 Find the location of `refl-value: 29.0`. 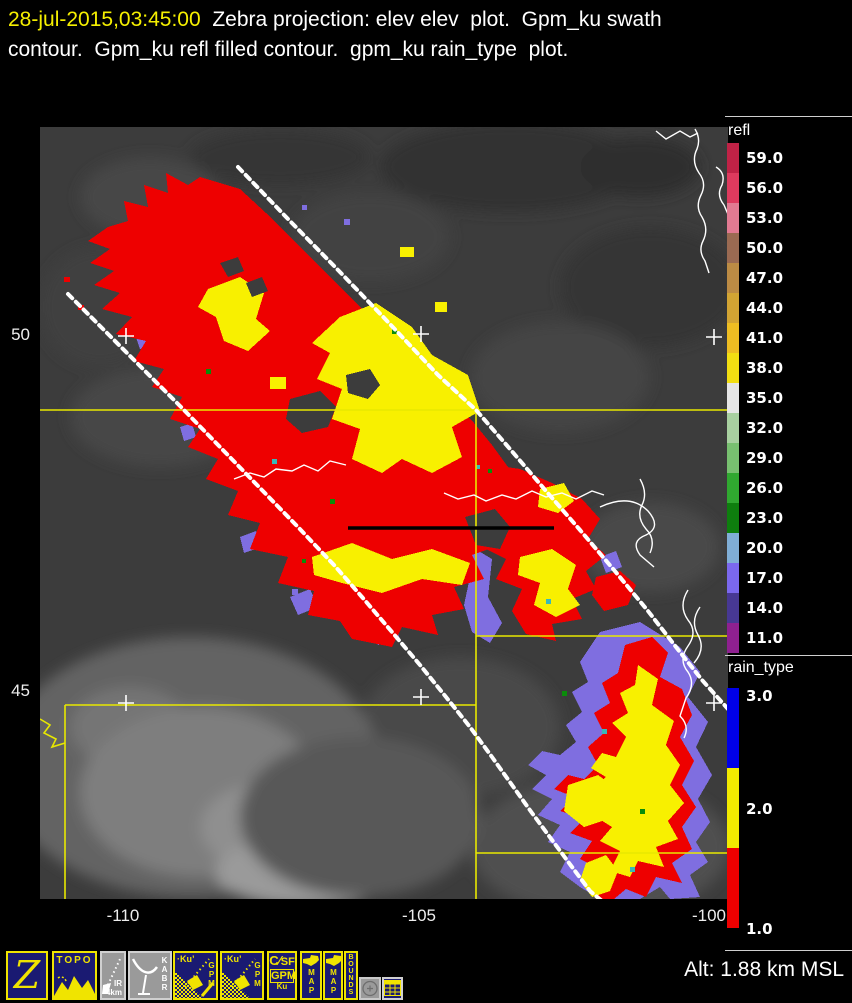

refl-value: 29.0 is located at coordinates (765, 458).